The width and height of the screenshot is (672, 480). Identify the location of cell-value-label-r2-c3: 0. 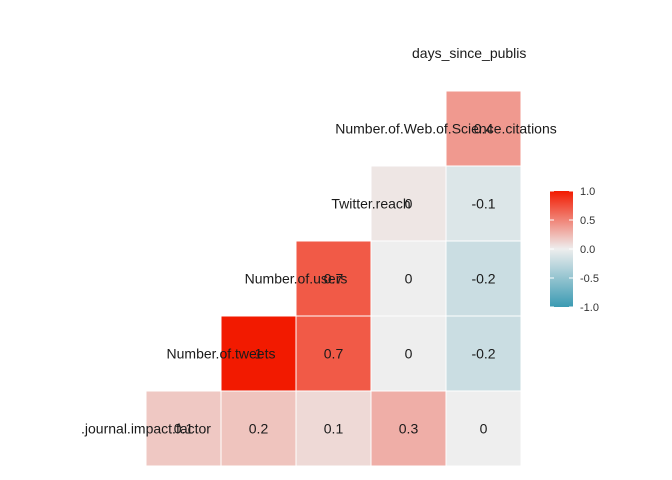
(409, 279).